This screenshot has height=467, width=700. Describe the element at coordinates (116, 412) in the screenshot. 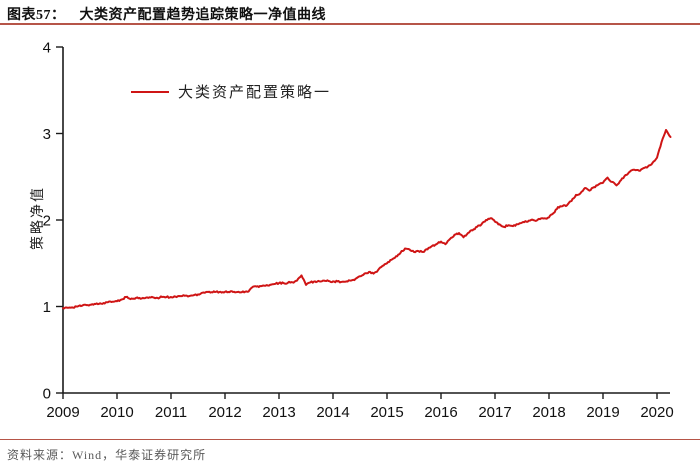

I see `svg-text: 2010` at that location.